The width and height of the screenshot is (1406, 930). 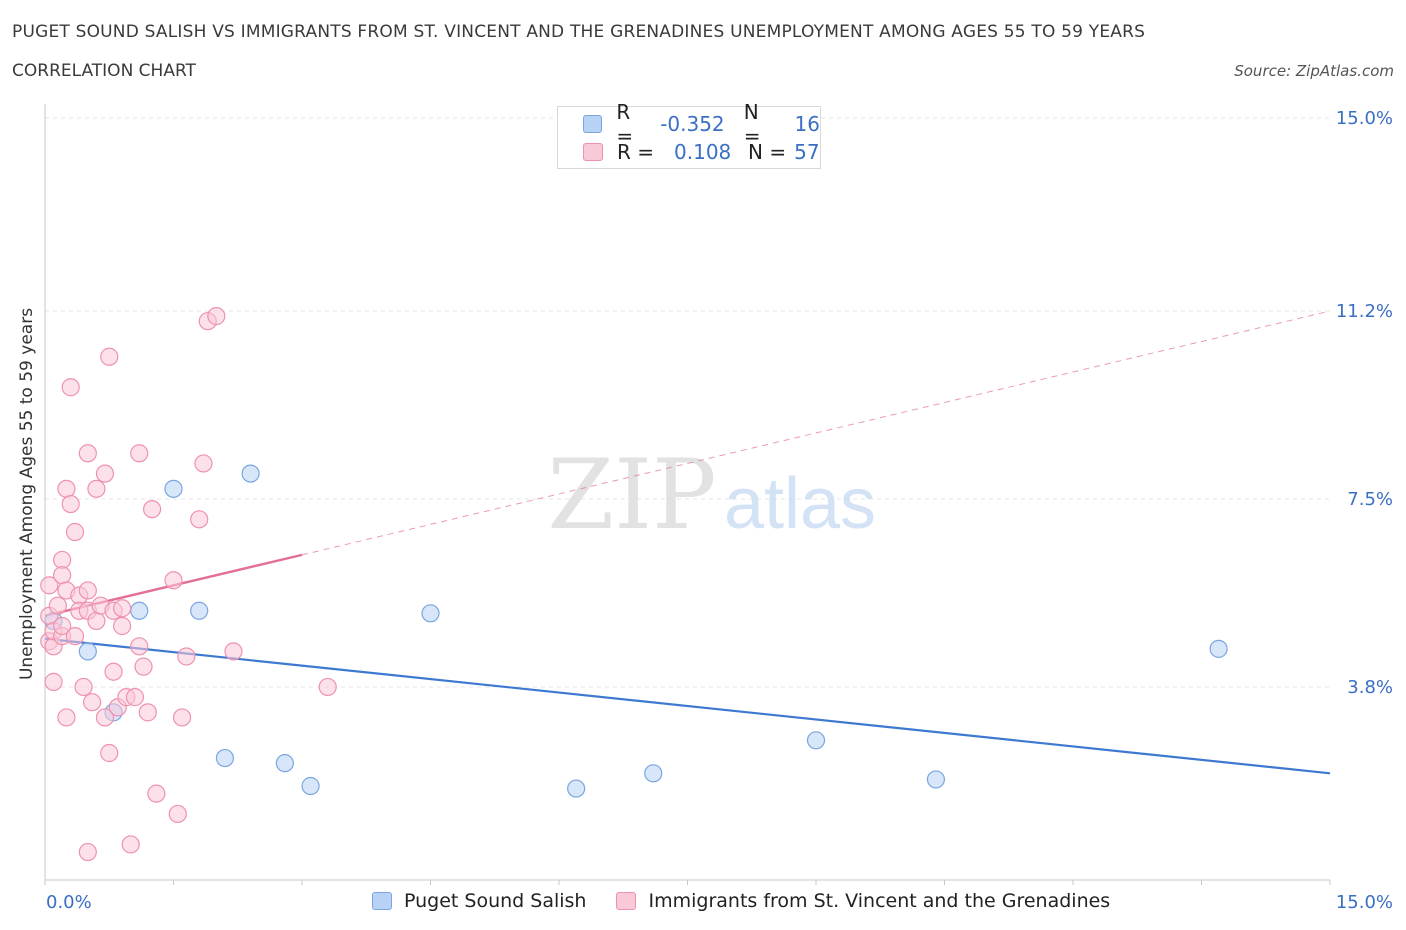 I want to click on legend-r-value: -0.352, so click(x=692, y=124).